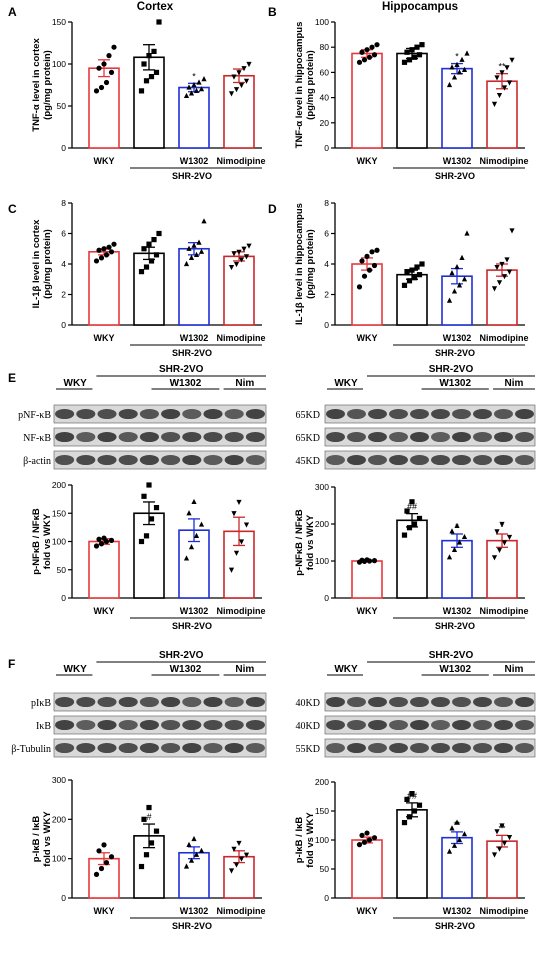 The height and width of the screenshot is (958, 550). Describe the element at coordinates (11, 664) in the screenshot. I see `panel-letter-F: F` at that location.